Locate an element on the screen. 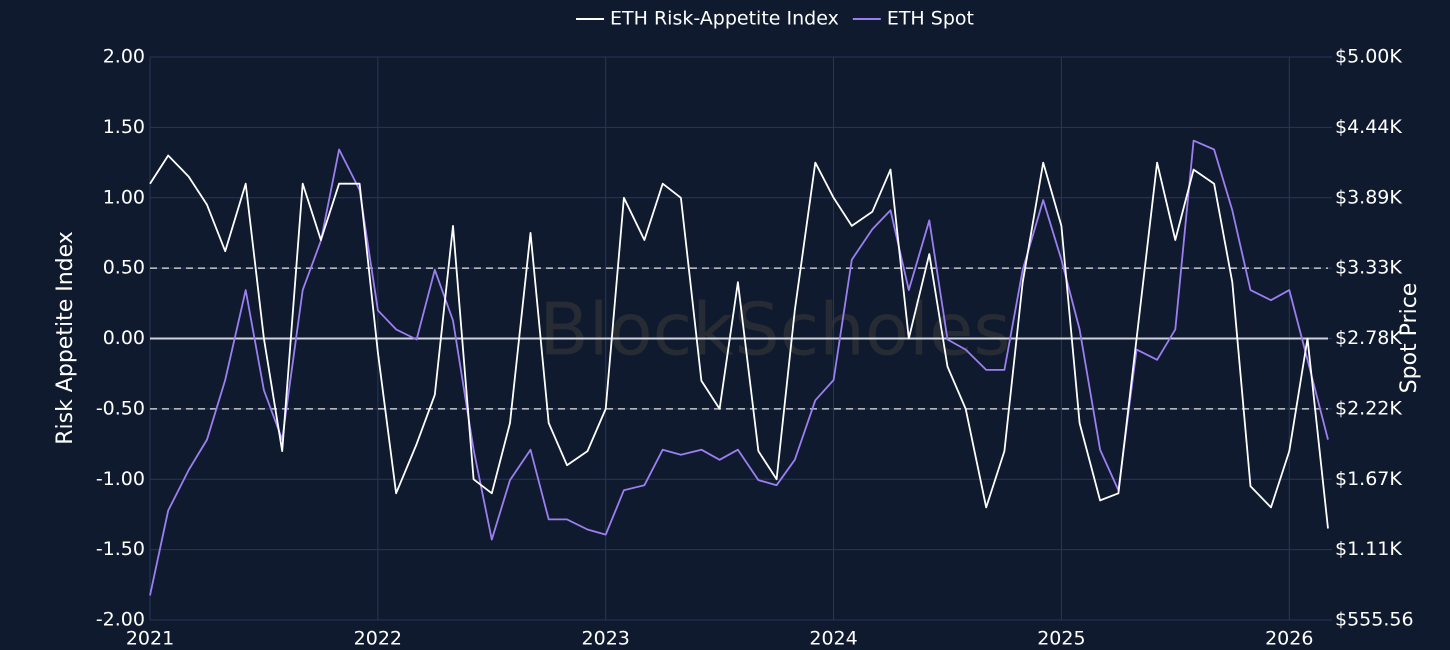 This screenshot has height=650, width=1450. y-axis-label: Risk Appetite Index is located at coordinates (65, 338).